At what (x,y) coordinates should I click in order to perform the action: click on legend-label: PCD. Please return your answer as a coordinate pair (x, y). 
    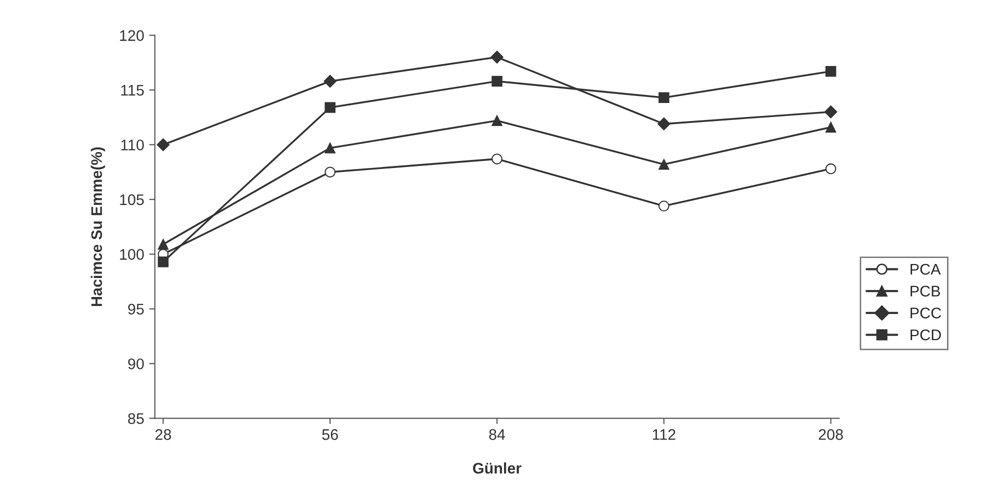
    Looking at the image, I should click on (925, 335).